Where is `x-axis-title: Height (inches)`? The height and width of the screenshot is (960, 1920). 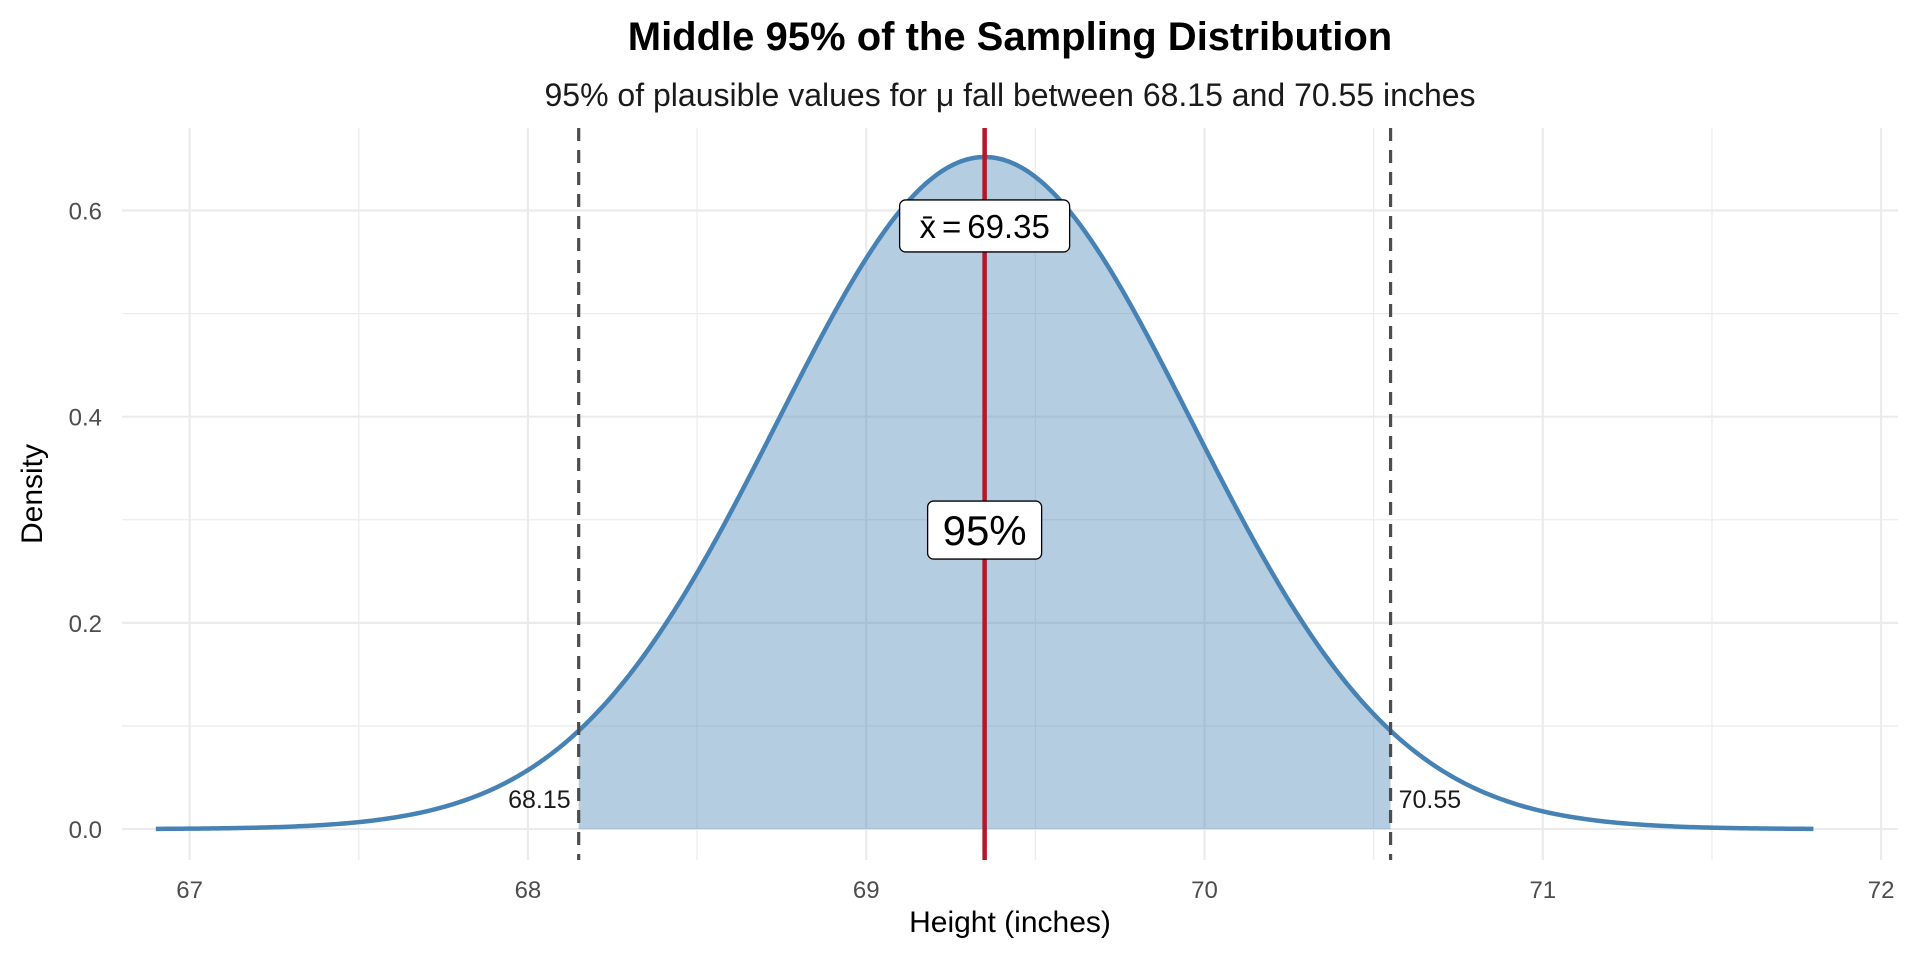
x-axis-title: Height (inches) is located at coordinates (1010, 922).